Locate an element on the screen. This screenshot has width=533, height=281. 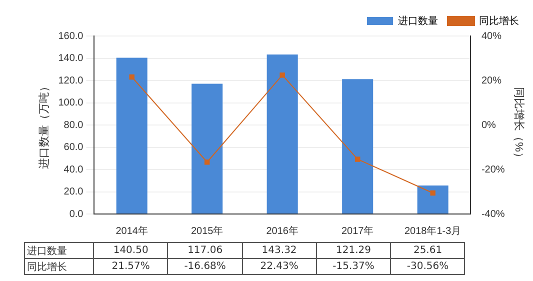
data-label: -30.56% is located at coordinates (427, 266).